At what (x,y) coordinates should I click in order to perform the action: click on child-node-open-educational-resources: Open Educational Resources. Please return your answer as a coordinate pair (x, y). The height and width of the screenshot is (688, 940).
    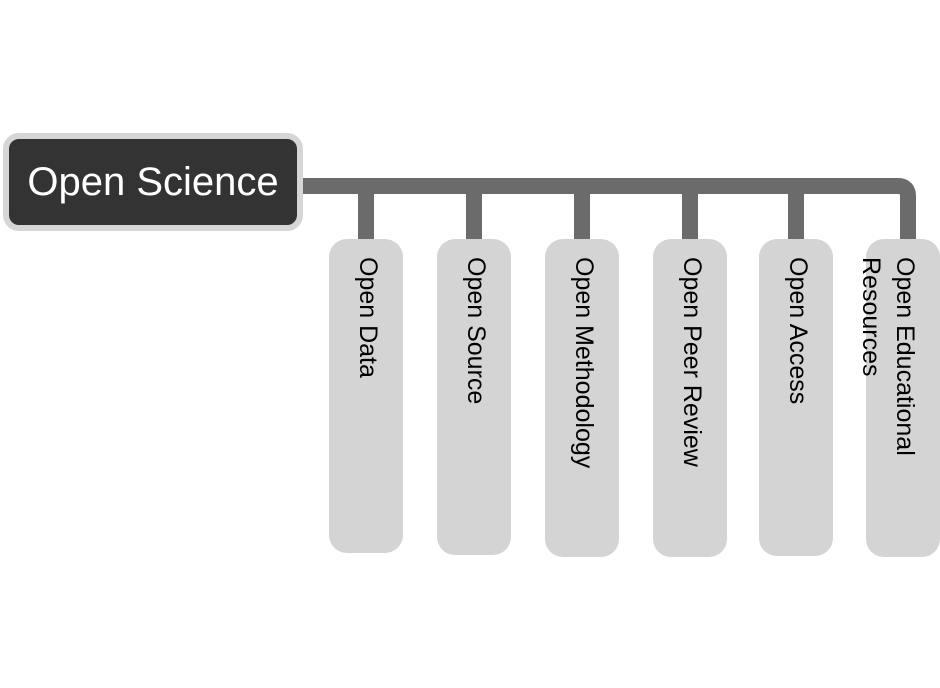
    Looking at the image, I should click on (898, 398).